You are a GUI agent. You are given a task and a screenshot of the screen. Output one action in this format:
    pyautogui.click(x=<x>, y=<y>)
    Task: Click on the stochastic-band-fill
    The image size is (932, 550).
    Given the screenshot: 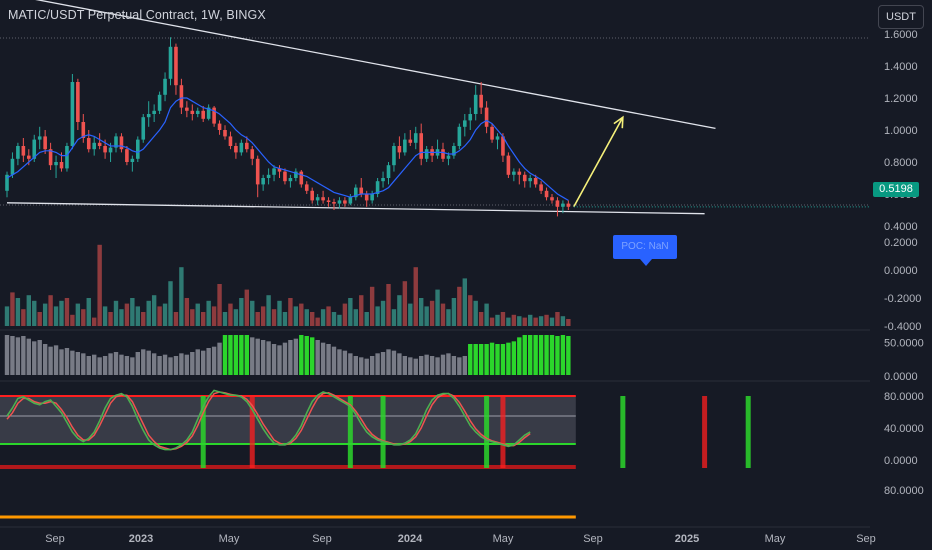 What is the action you would take?
    pyautogui.click(x=288, y=420)
    